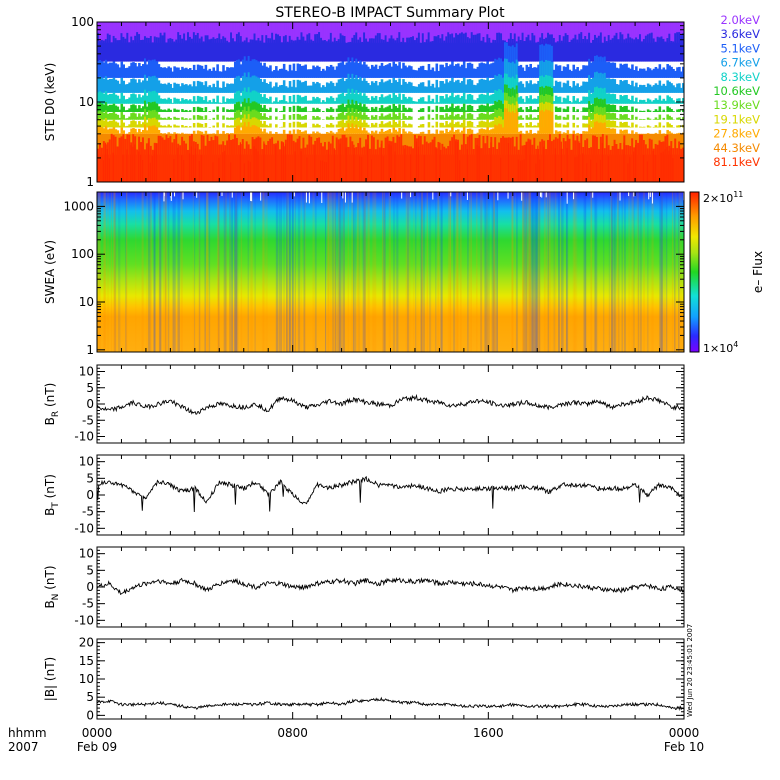 This screenshot has width=780, height=780. I want to click on plot-area-br, so click(390, 404).